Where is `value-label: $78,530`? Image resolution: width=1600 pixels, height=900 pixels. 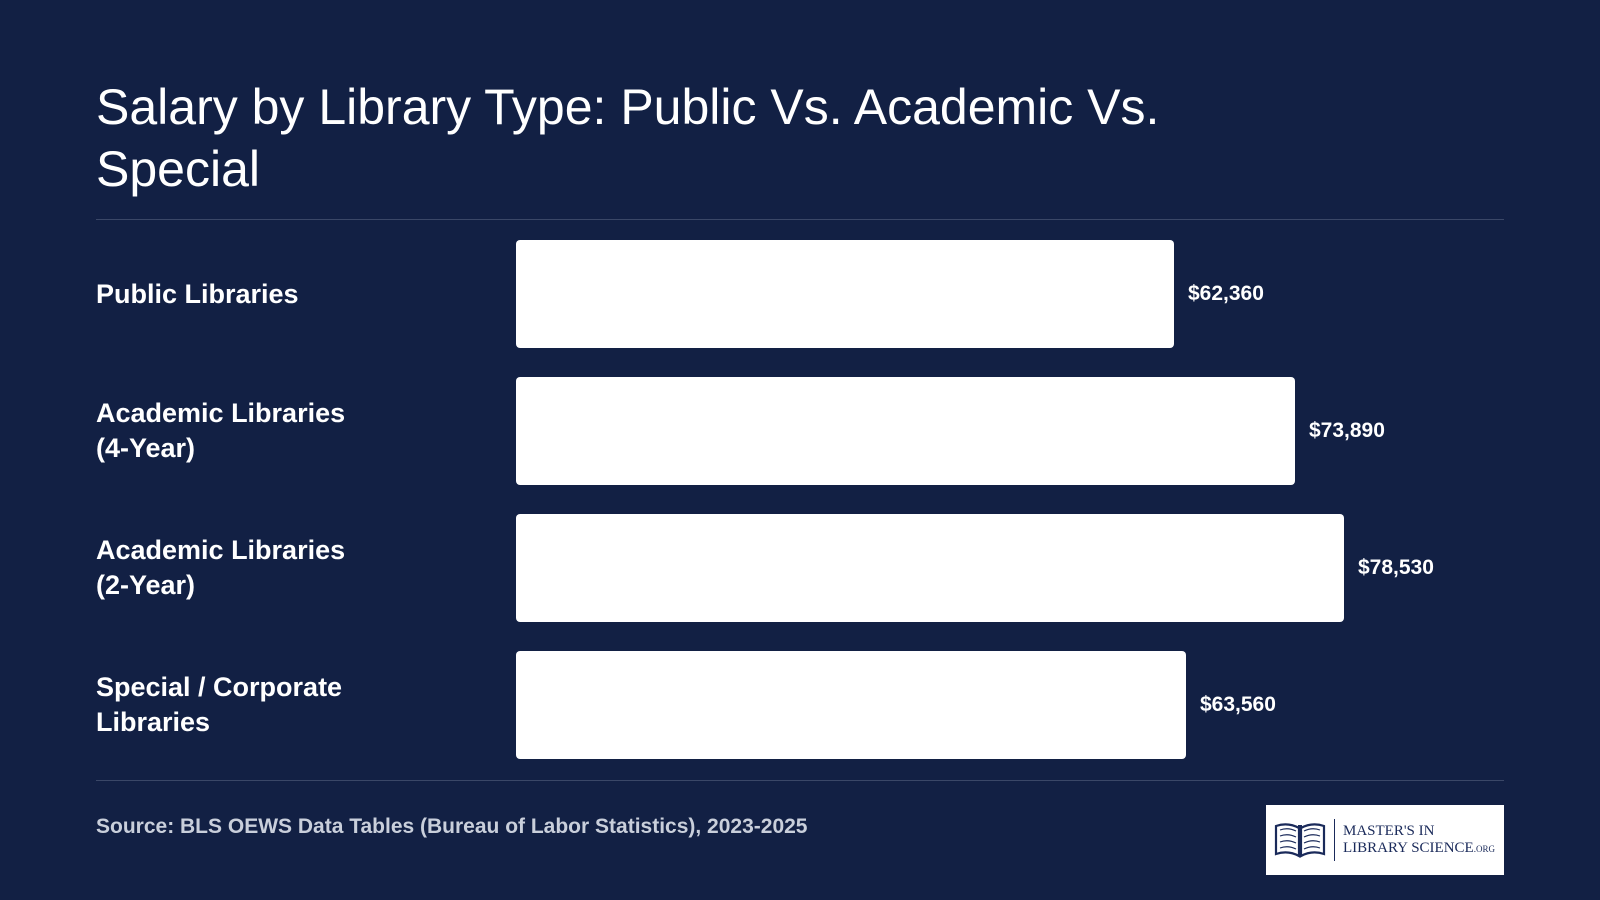 value-label: $78,530 is located at coordinates (1396, 567).